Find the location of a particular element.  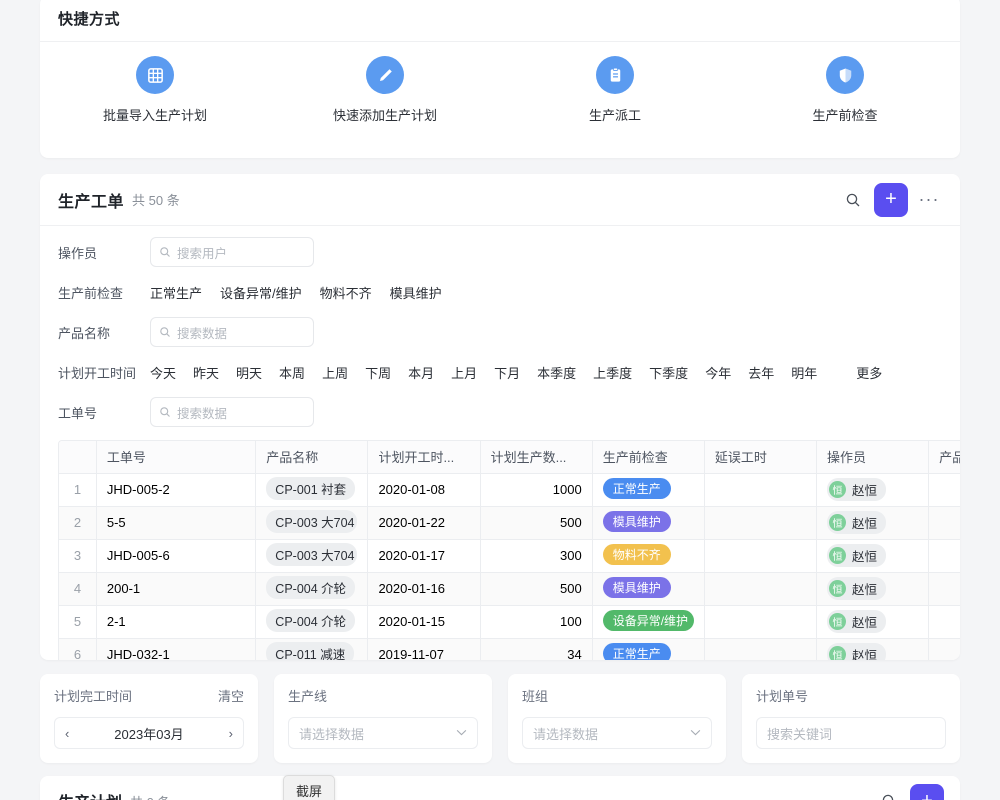

precheck-options: 正常生产 设备异常/维护 物料不齐 模具维护 is located at coordinates (296, 292).